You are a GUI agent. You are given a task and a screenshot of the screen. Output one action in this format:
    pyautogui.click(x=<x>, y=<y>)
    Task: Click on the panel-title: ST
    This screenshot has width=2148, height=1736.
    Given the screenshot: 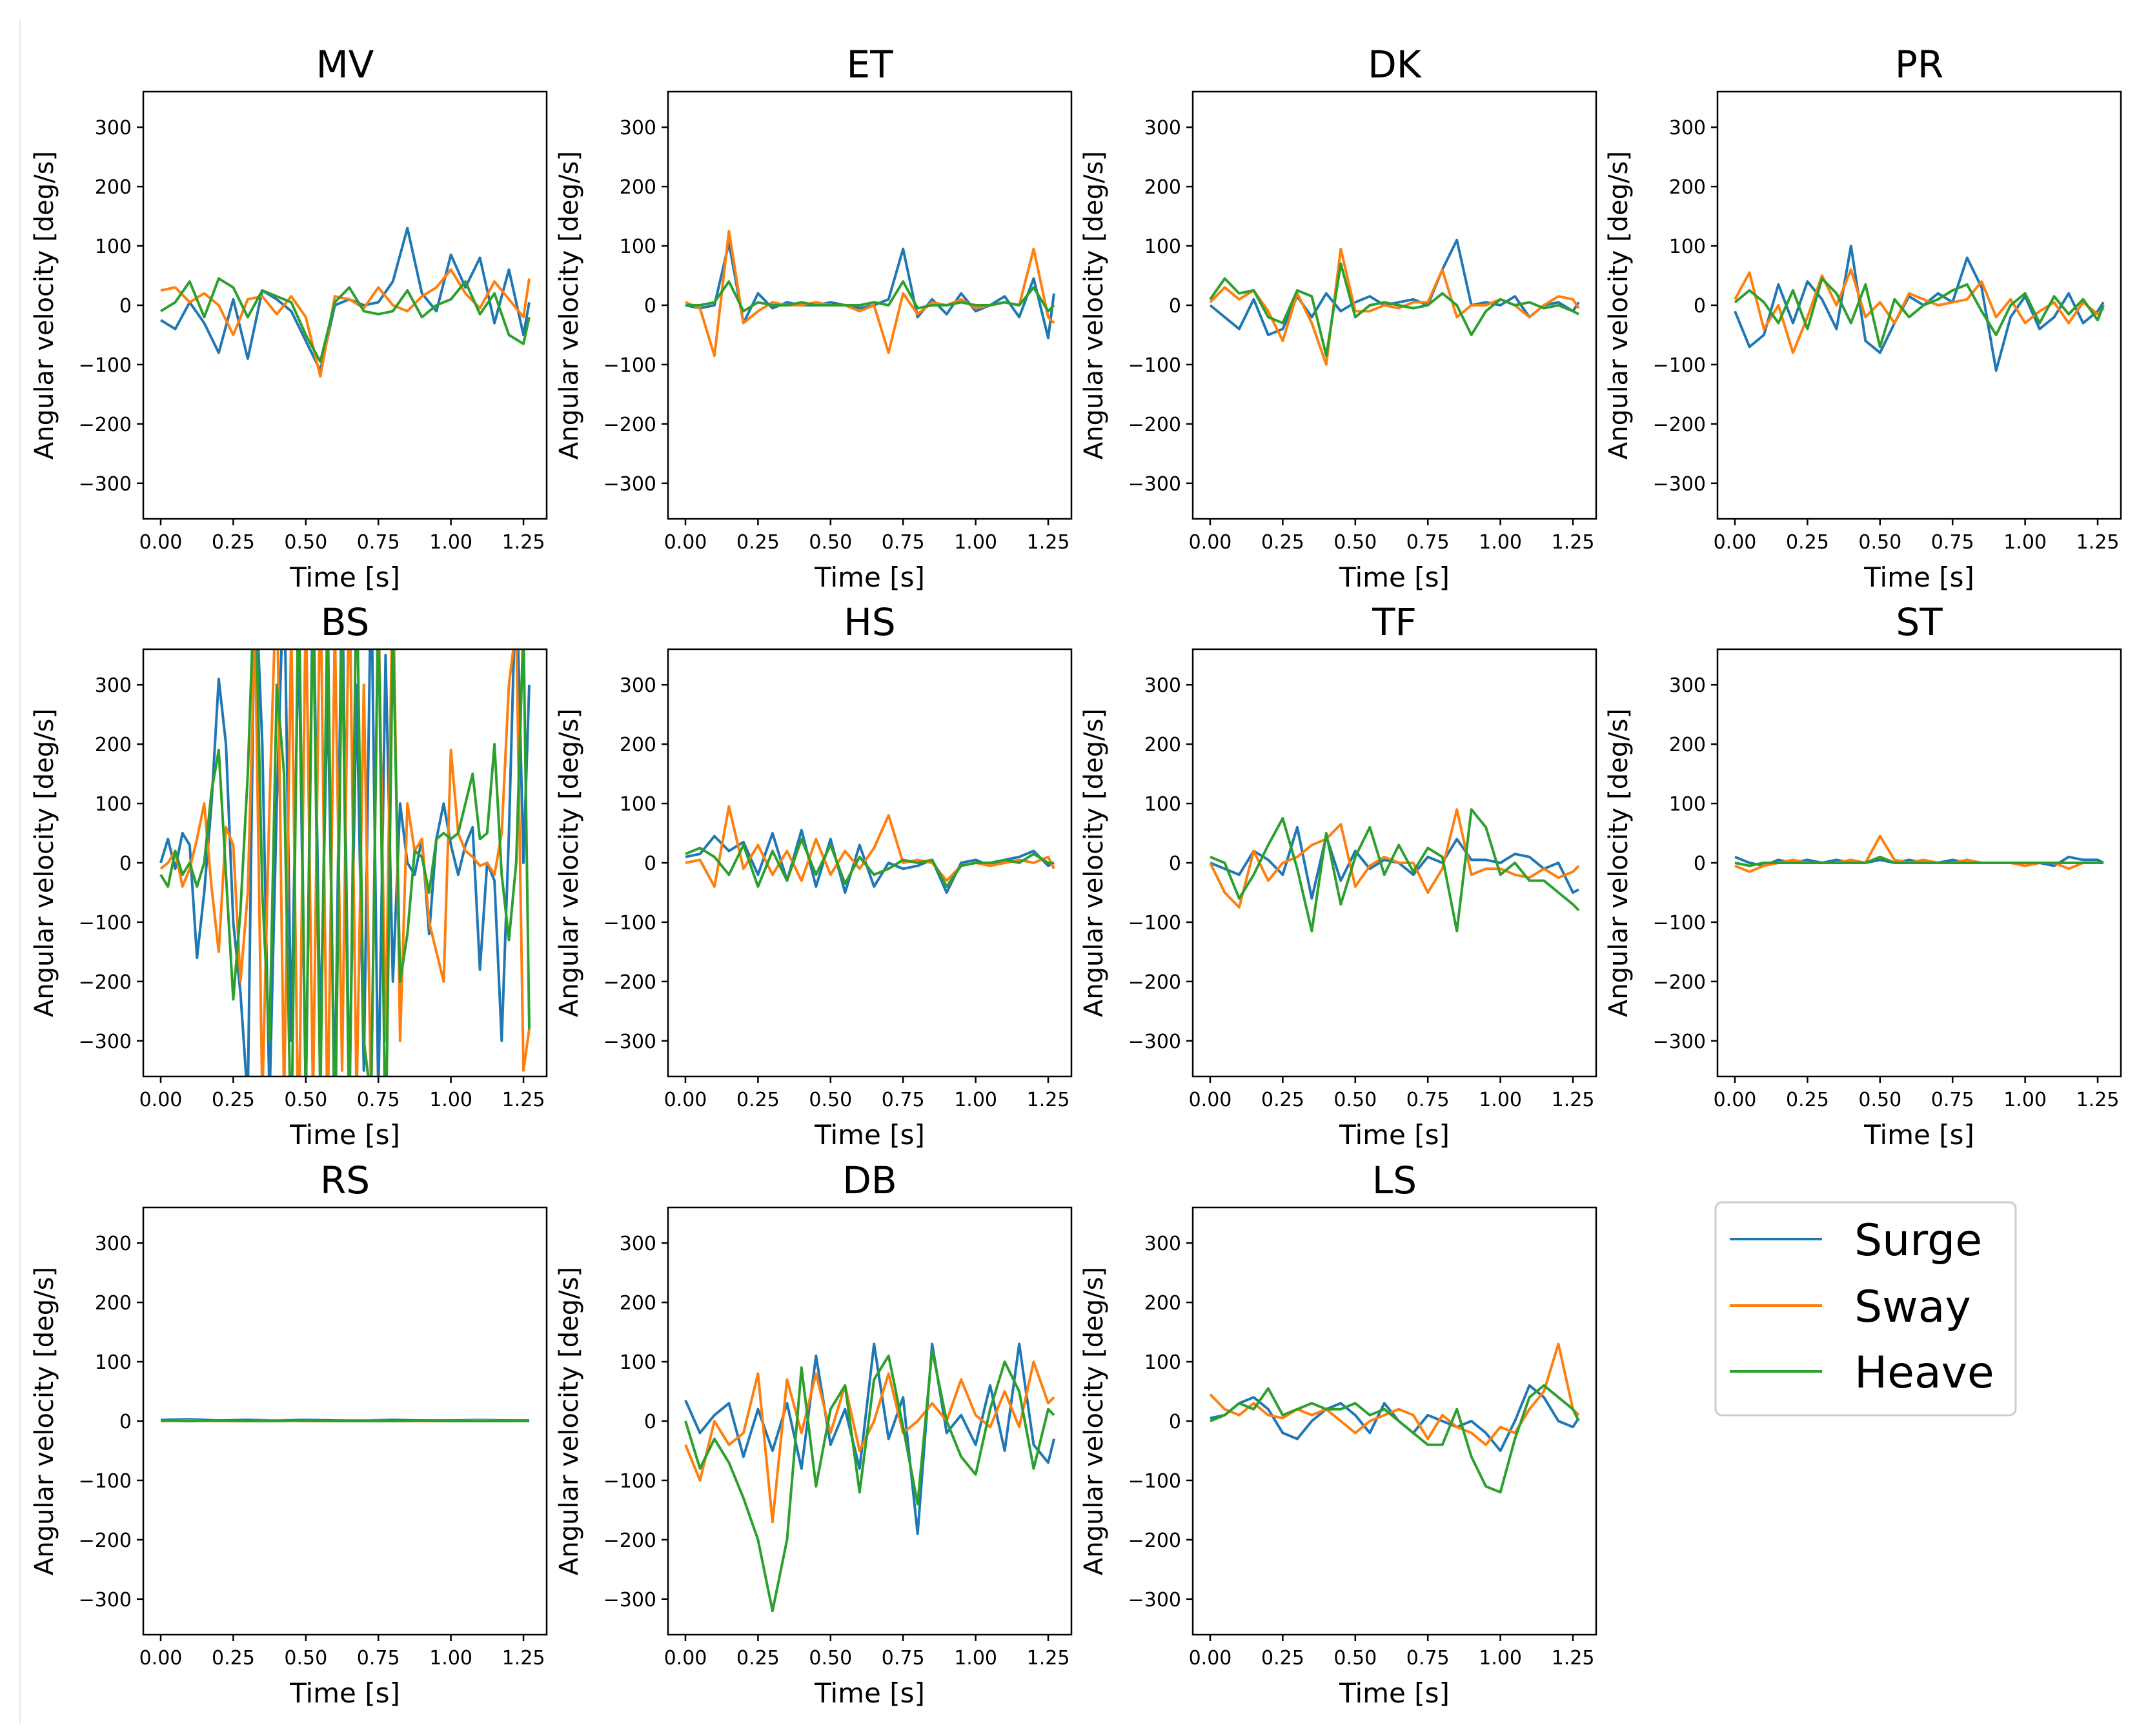 What is the action you would take?
    pyautogui.click(x=1919, y=622)
    